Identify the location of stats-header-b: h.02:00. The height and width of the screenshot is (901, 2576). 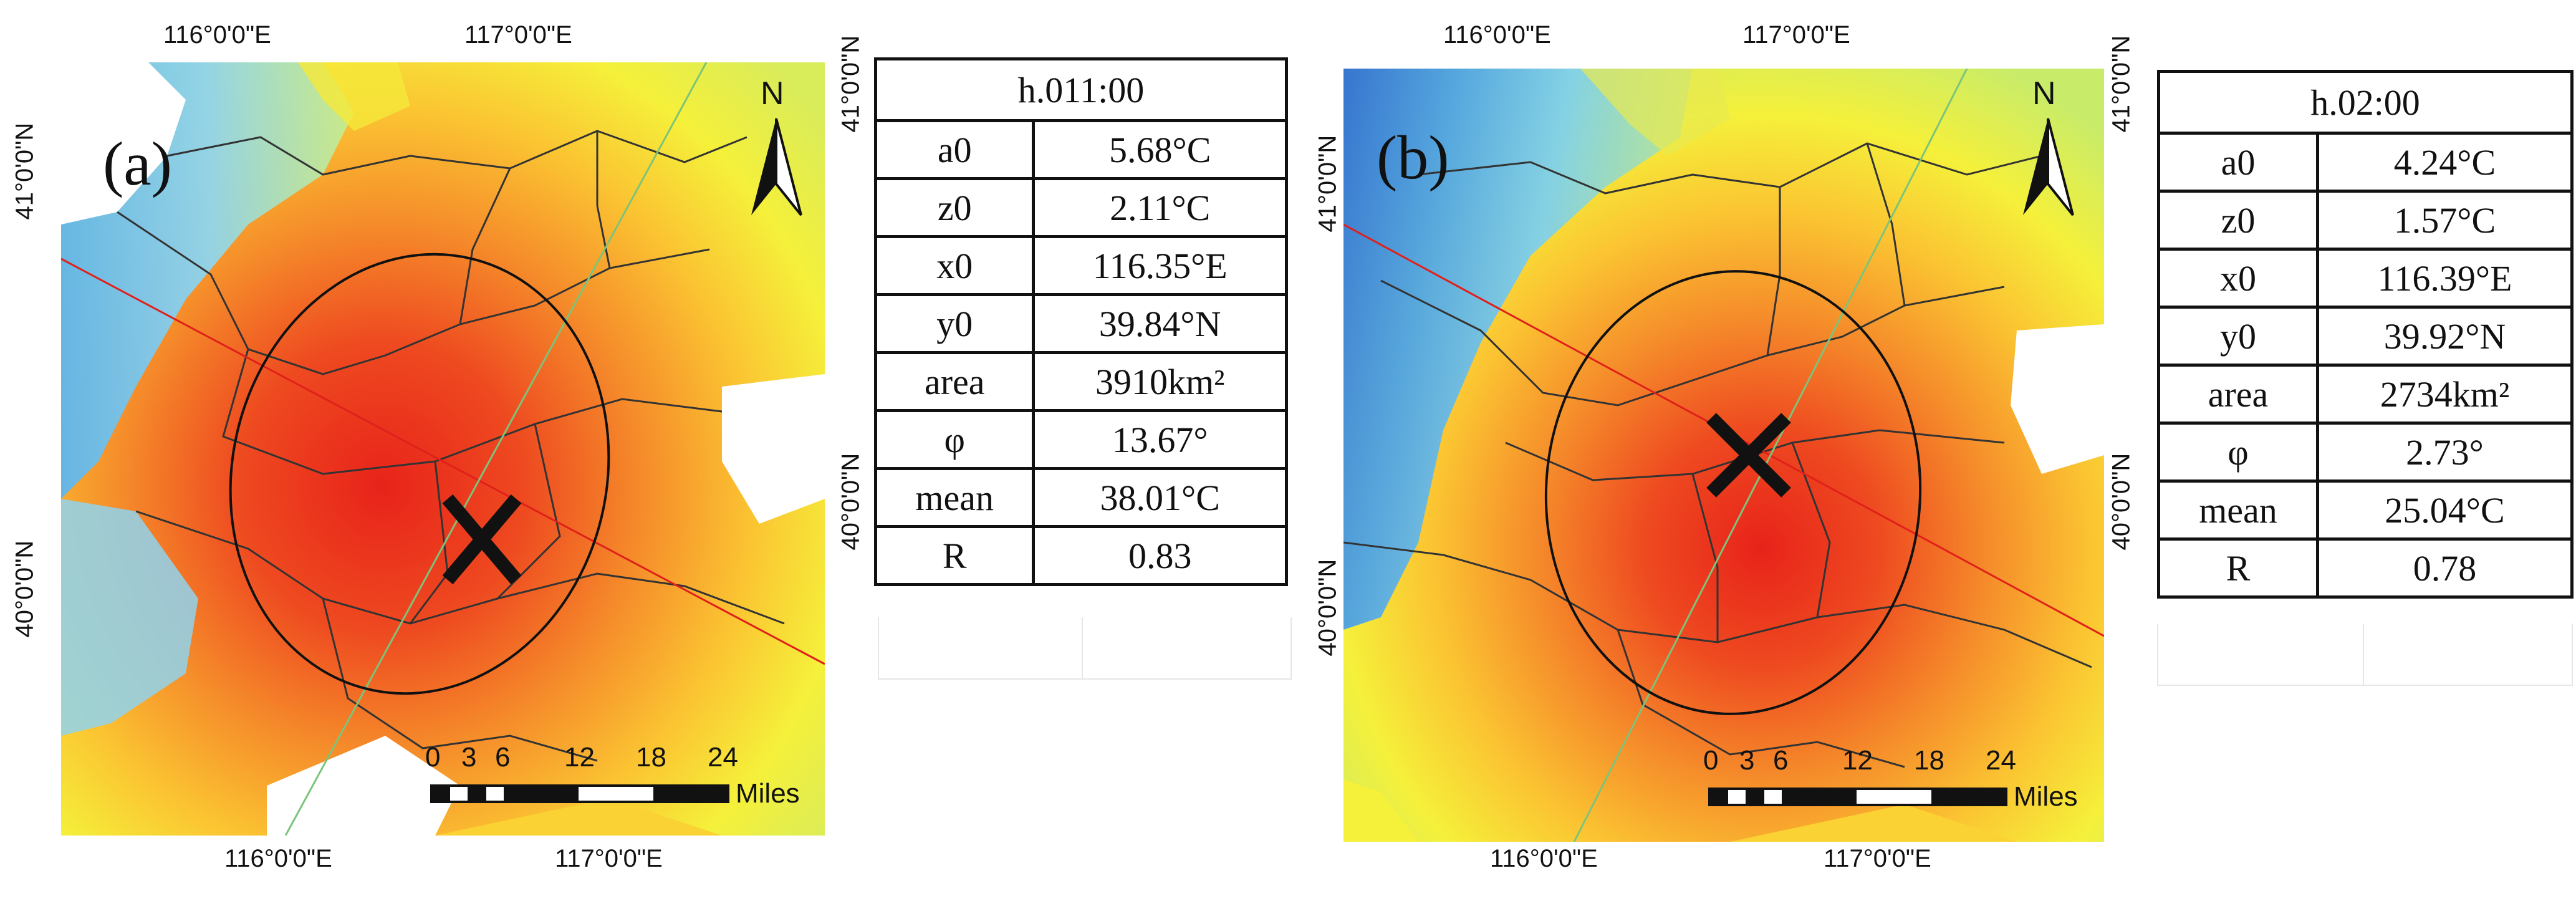
(2365, 103).